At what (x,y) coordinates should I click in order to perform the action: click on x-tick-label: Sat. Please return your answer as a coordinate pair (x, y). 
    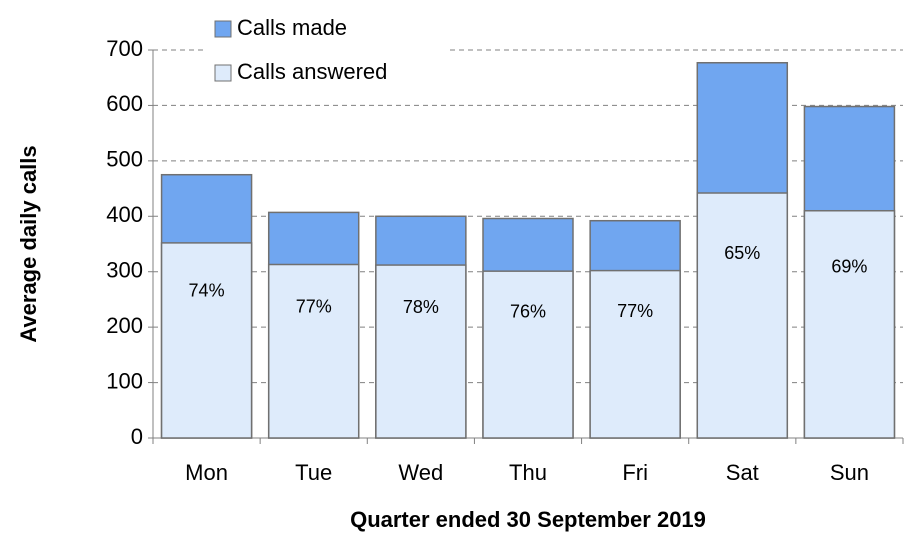
    Looking at the image, I should click on (742, 472).